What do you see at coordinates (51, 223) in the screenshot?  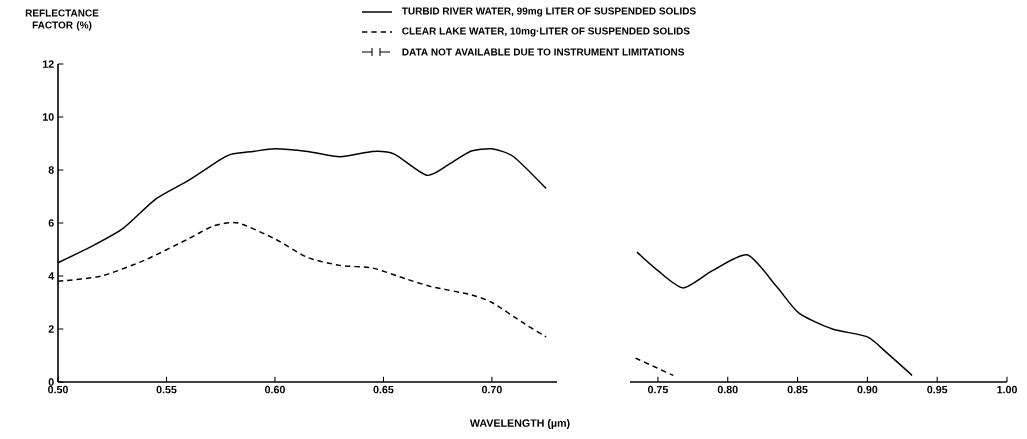 I see `y-tick-label: 6` at bounding box center [51, 223].